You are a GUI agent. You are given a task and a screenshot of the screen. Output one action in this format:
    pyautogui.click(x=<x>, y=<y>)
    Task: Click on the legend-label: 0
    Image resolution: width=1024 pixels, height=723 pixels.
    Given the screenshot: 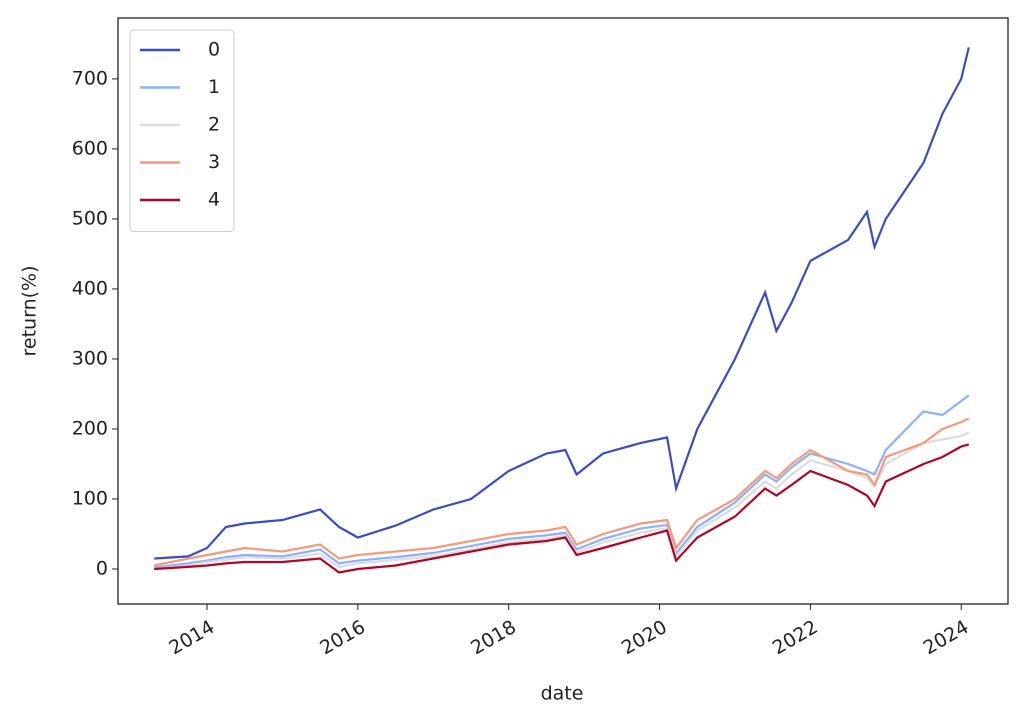 What is the action you would take?
    pyautogui.click(x=214, y=50)
    